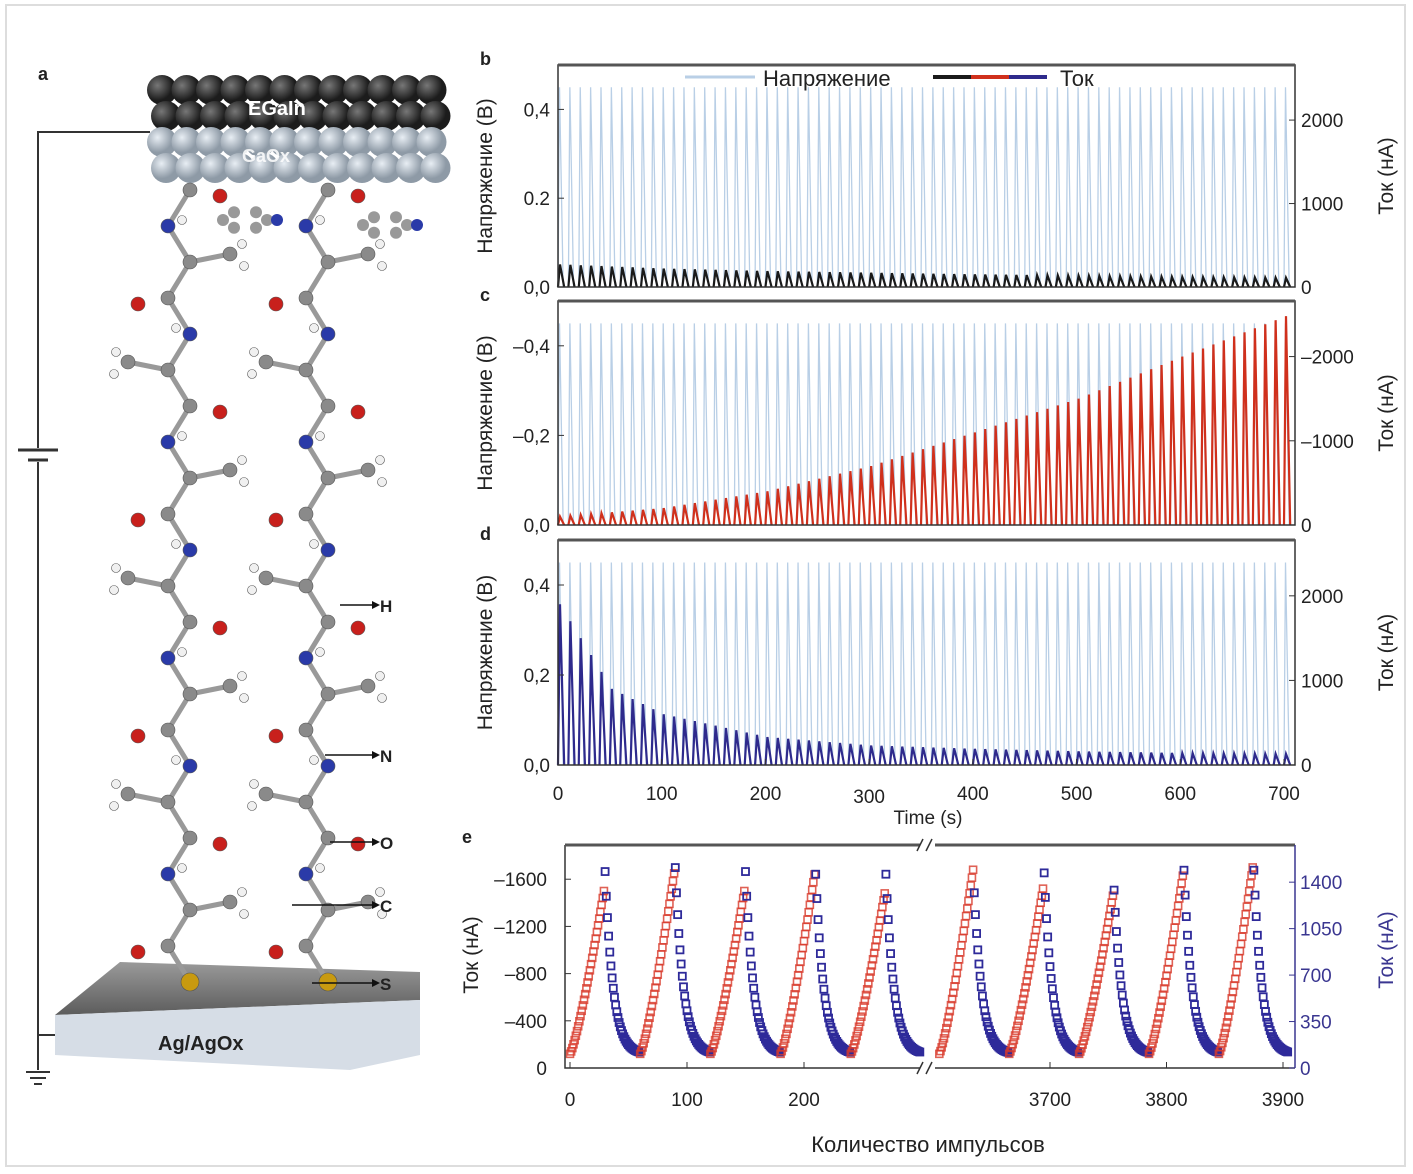  I want to click on y2tick-label: 1000, so click(1322, 205).